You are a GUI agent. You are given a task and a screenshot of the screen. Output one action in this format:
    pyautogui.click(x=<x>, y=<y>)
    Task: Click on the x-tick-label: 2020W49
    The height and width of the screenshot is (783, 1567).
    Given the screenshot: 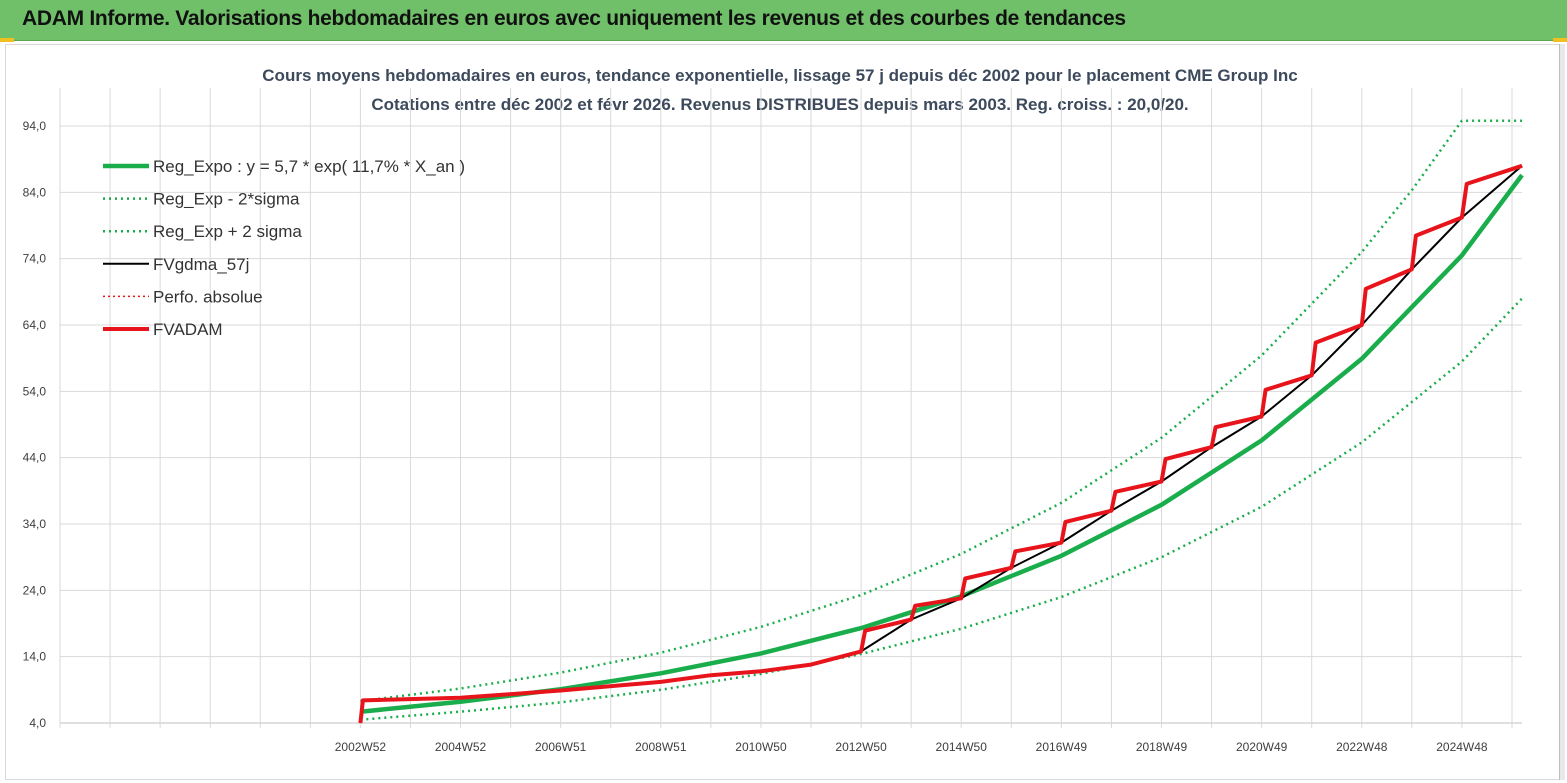 What is the action you would take?
    pyautogui.click(x=1262, y=747)
    